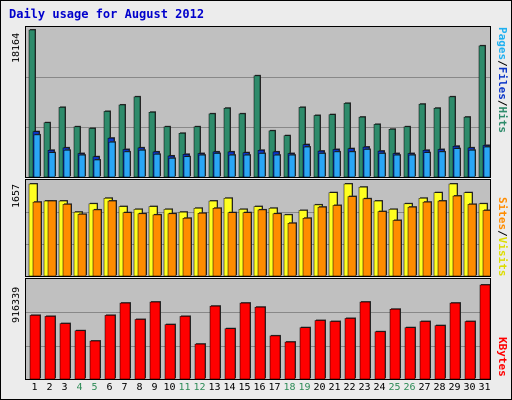 This screenshot has width=512, height=400. What do you see at coordinates (124, 387) in the screenshot?
I see `x-tick-label: 7` at bounding box center [124, 387].